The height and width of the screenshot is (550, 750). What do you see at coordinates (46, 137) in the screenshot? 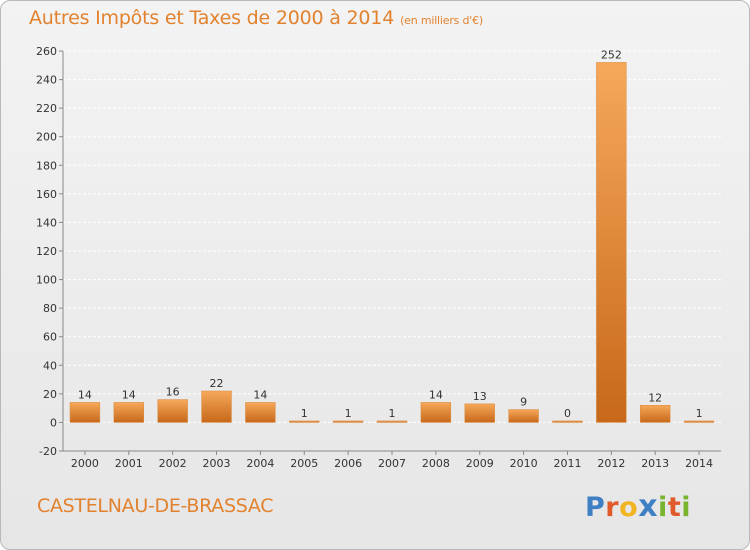
I see `y-tick-label: 200` at bounding box center [46, 137].